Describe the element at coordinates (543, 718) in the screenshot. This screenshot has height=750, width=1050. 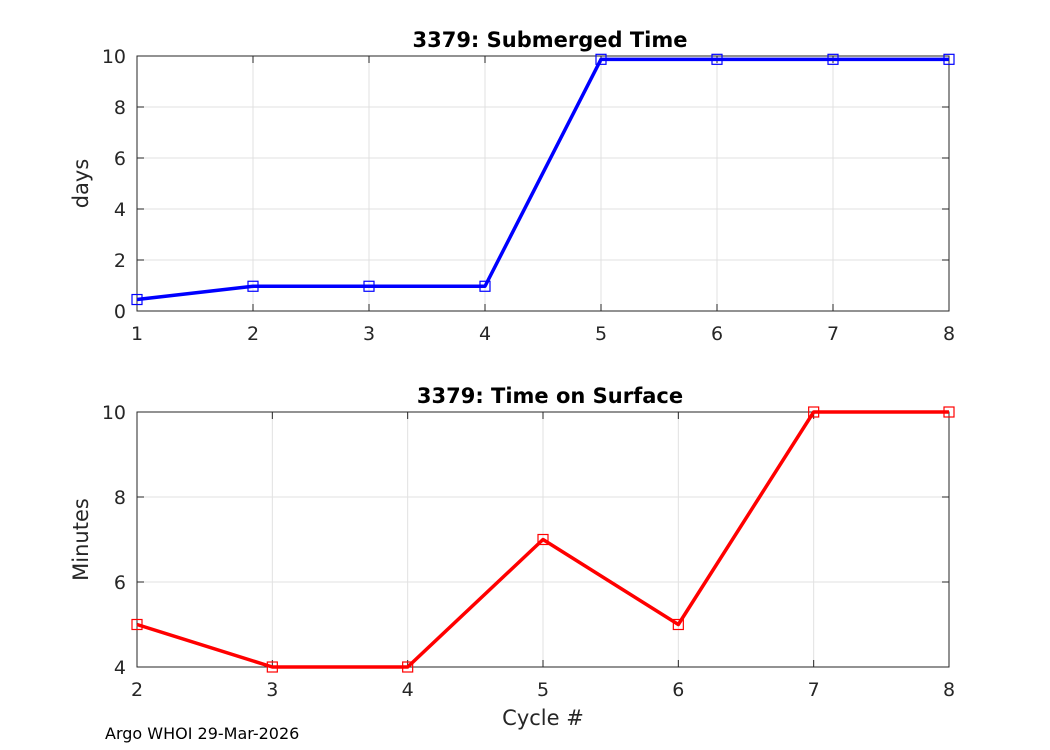
I see `x-axis-label: Cycle #` at that location.